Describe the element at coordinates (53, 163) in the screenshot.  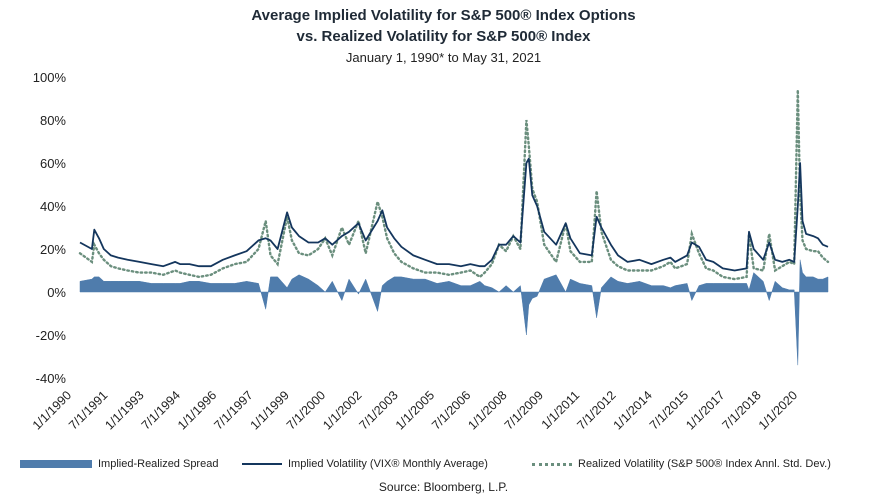
I see `y-tick-label: 60%` at that location.